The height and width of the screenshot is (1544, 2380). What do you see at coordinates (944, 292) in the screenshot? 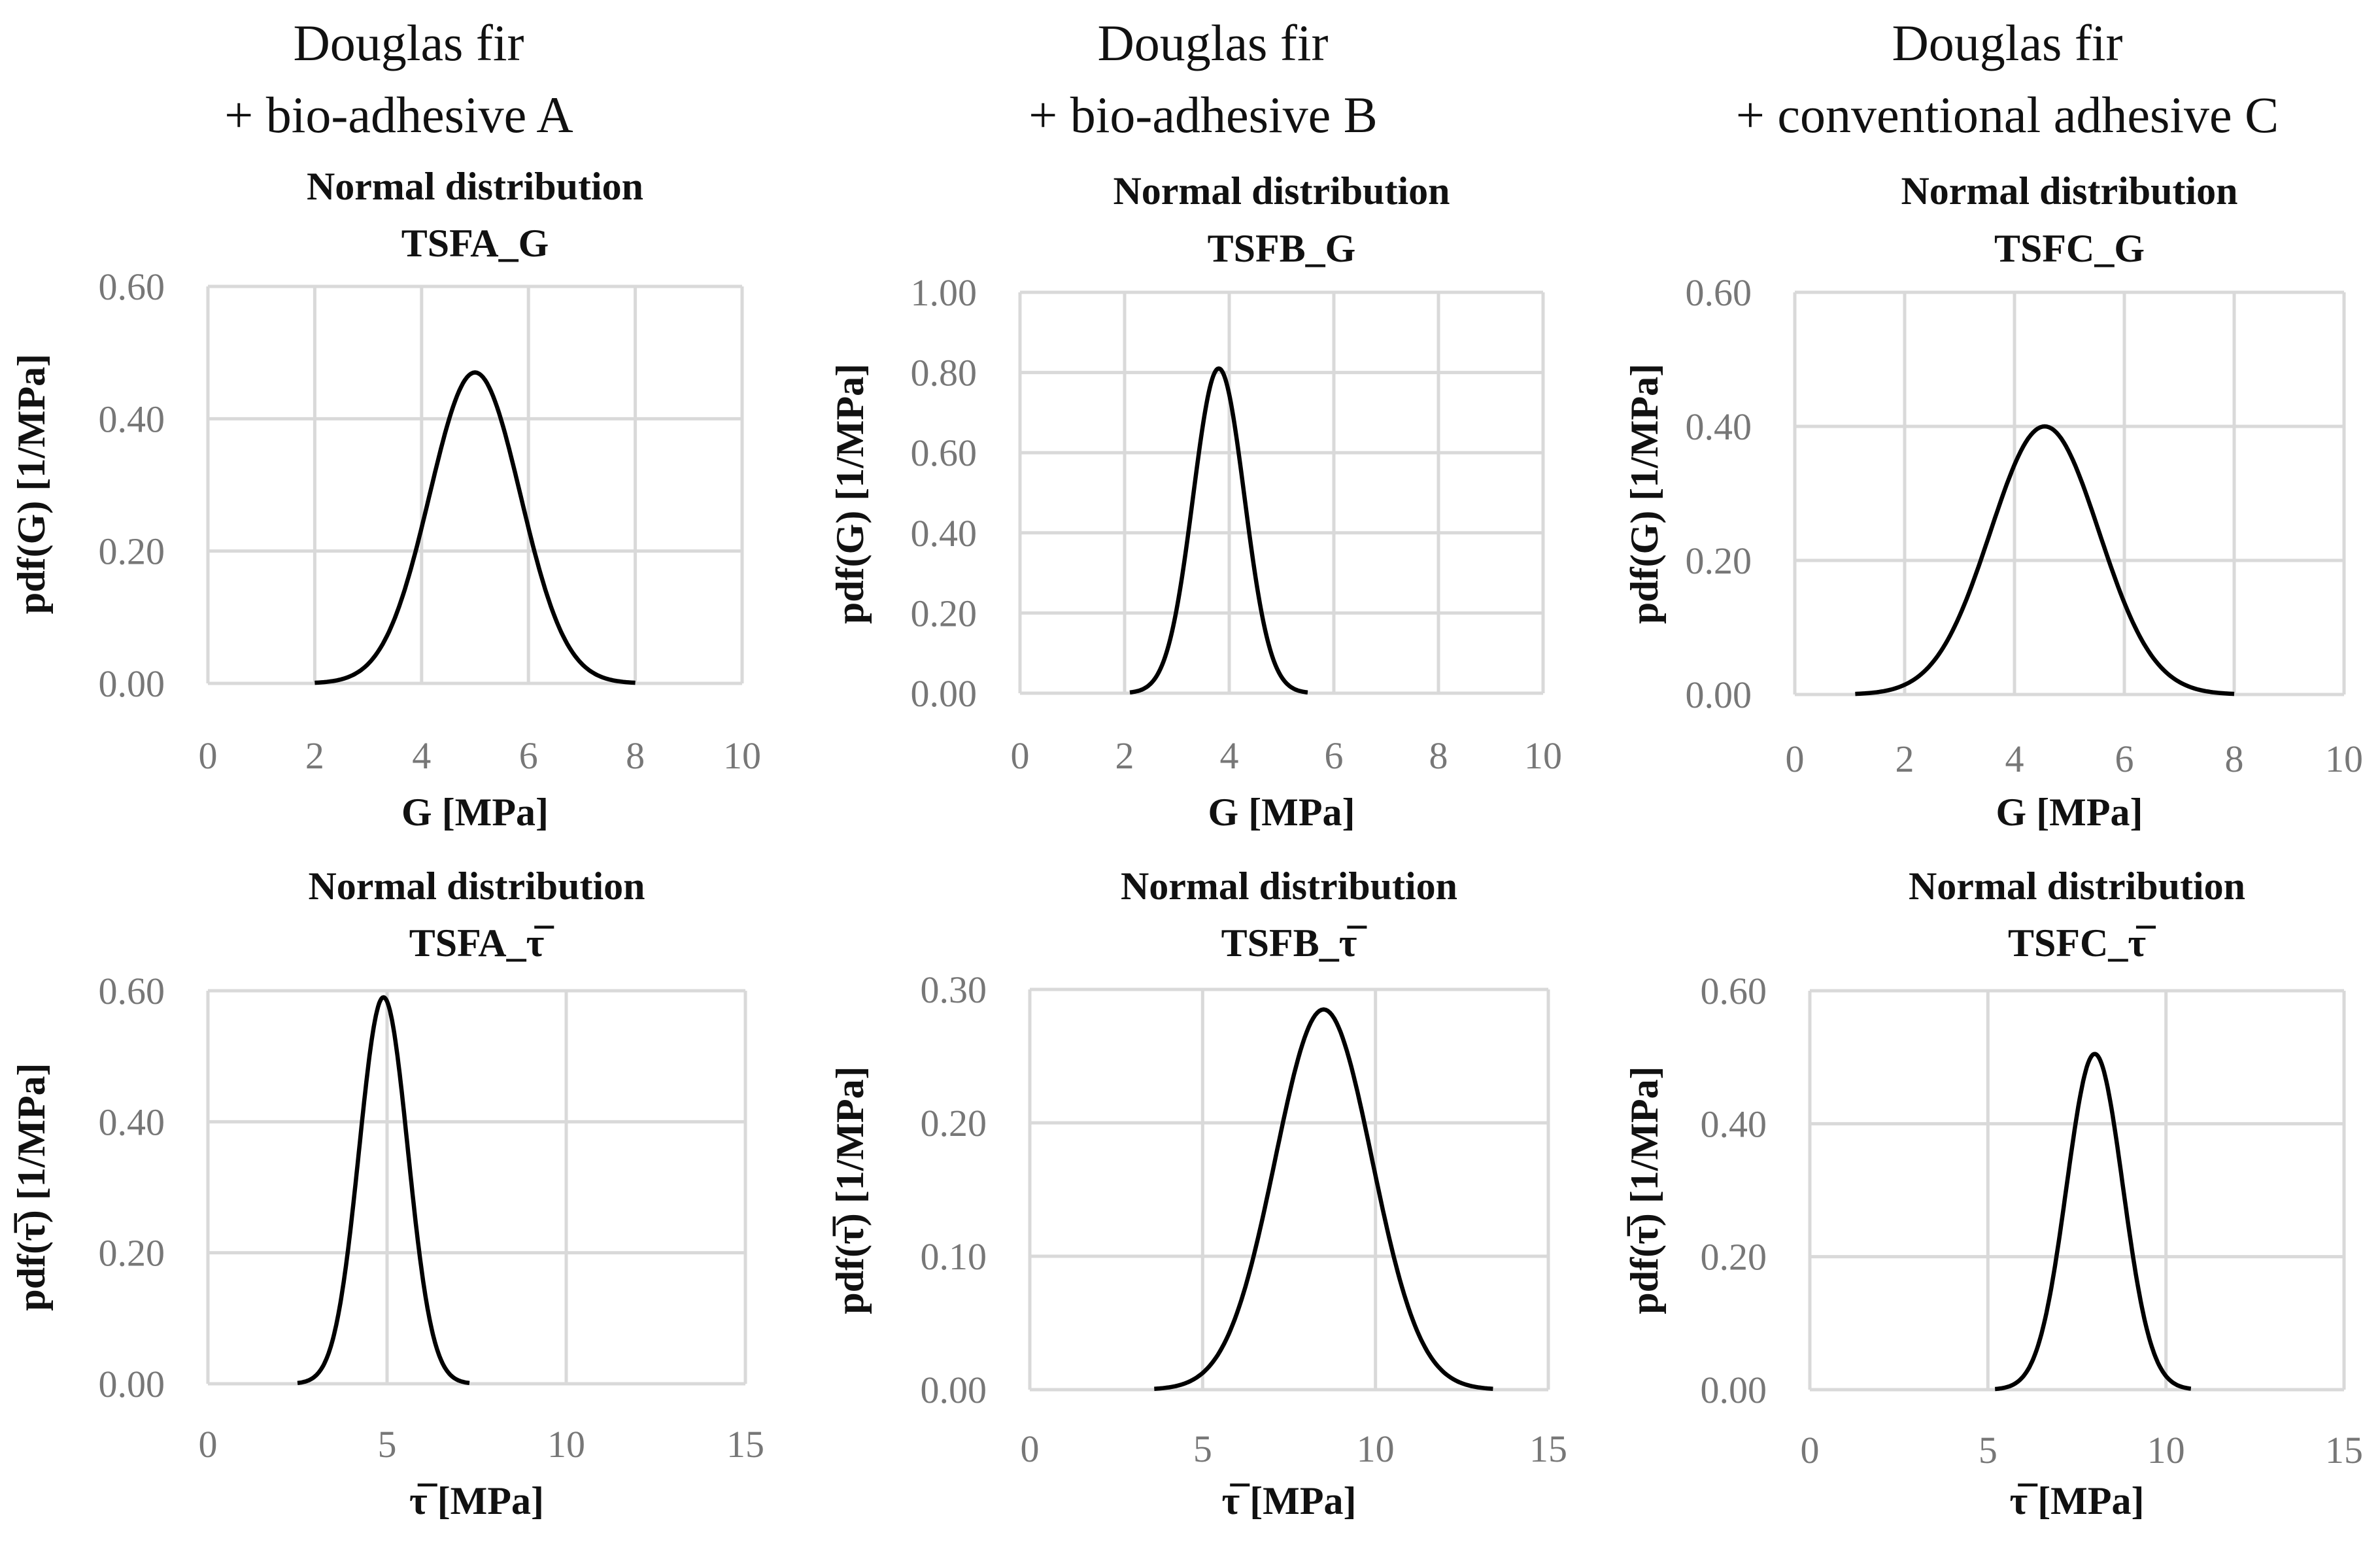
I see `y-tick-label: 1.00` at bounding box center [944, 292].